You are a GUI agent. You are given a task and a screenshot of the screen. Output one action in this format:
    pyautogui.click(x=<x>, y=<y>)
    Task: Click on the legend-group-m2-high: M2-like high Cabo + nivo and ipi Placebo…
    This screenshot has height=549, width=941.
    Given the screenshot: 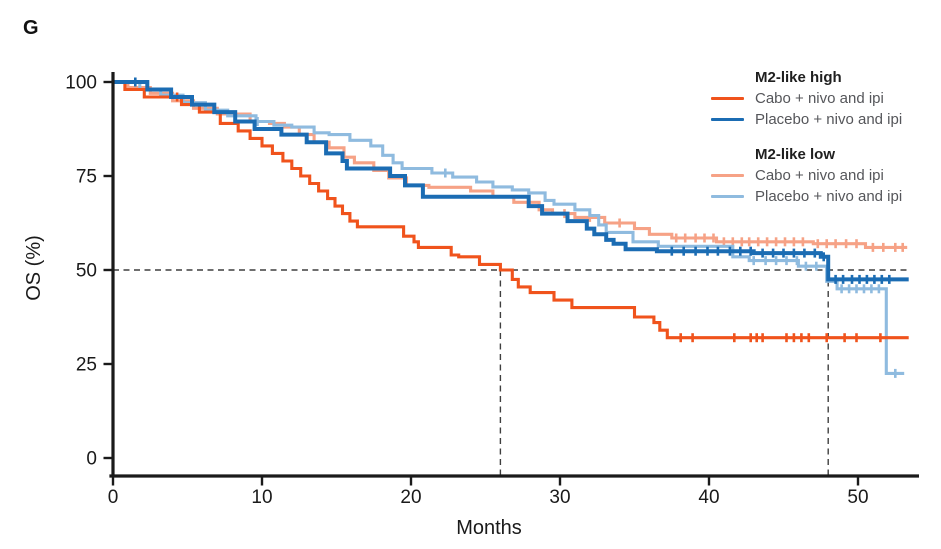 What is the action you would take?
    pyautogui.click(x=806, y=98)
    